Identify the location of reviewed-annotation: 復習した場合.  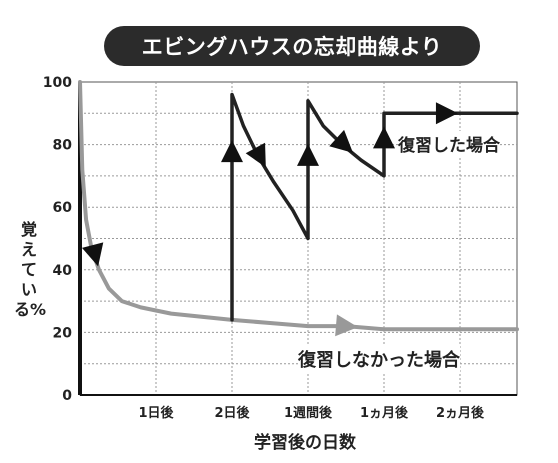
(449, 143).